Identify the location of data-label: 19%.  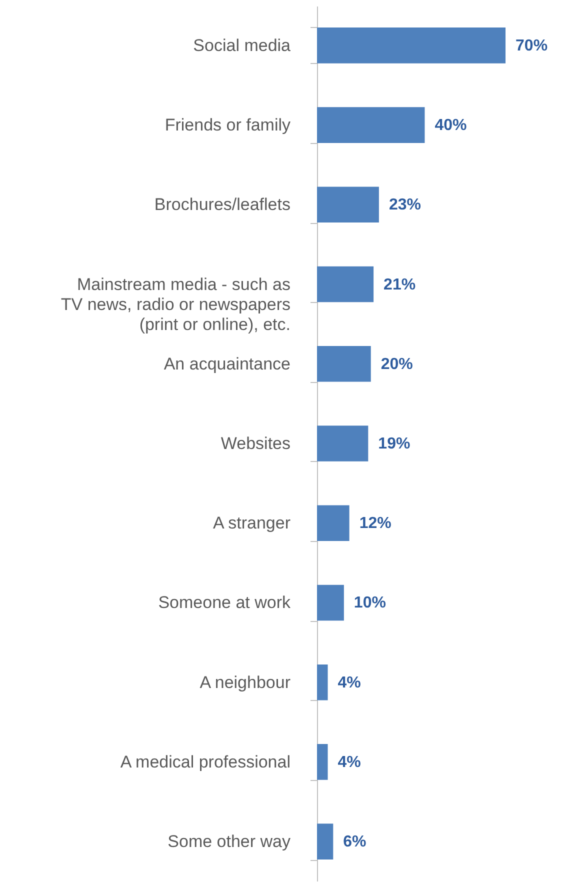
(394, 444).